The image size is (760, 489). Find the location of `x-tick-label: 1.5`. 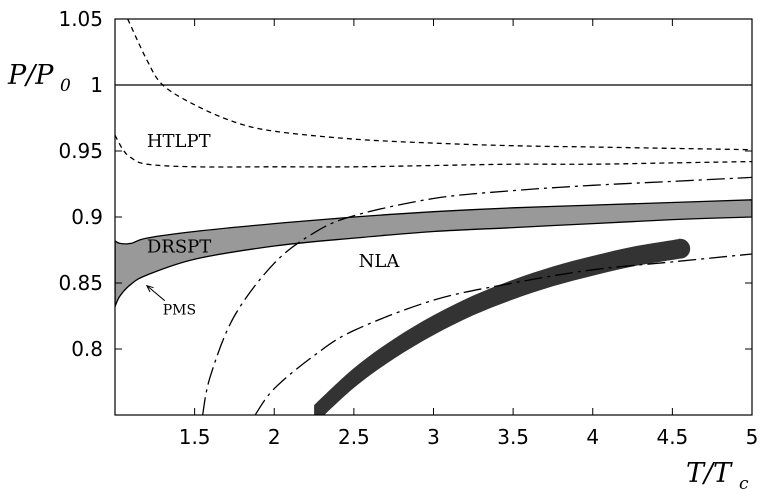

x-tick-label: 1.5 is located at coordinates (195, 437).